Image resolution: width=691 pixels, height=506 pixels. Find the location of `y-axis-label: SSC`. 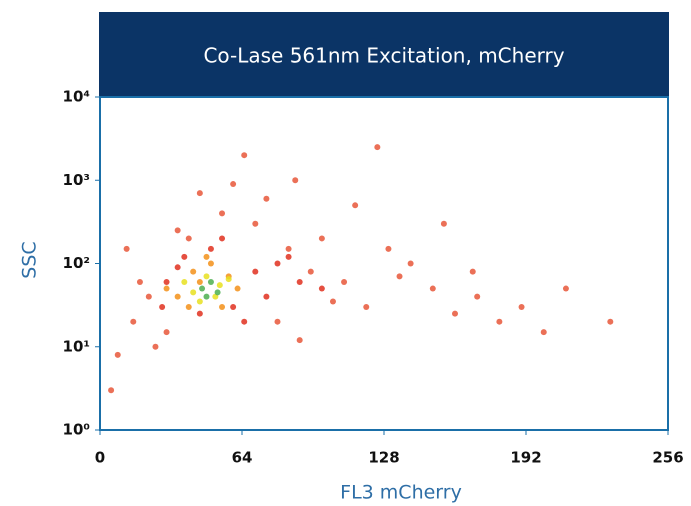

y-axis-label: SSC is located at coordinates (30, 259).